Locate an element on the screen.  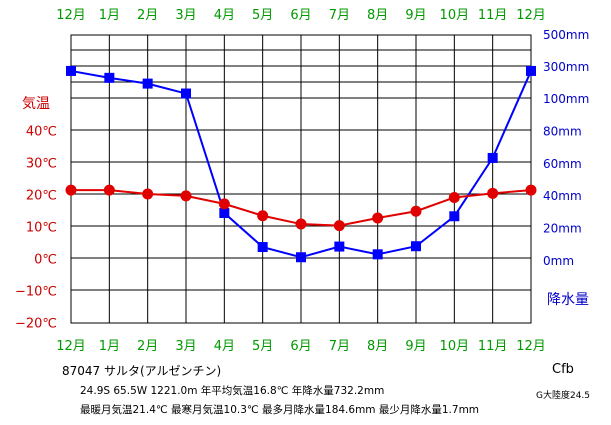
precipitation-tick-label: 40mm is located at coordinates (562, 196).